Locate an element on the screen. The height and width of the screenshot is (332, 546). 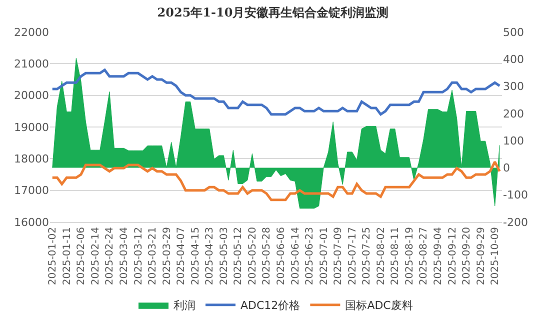
x-tick-label: 2025-05-12 is located at coordinates (238, 256).